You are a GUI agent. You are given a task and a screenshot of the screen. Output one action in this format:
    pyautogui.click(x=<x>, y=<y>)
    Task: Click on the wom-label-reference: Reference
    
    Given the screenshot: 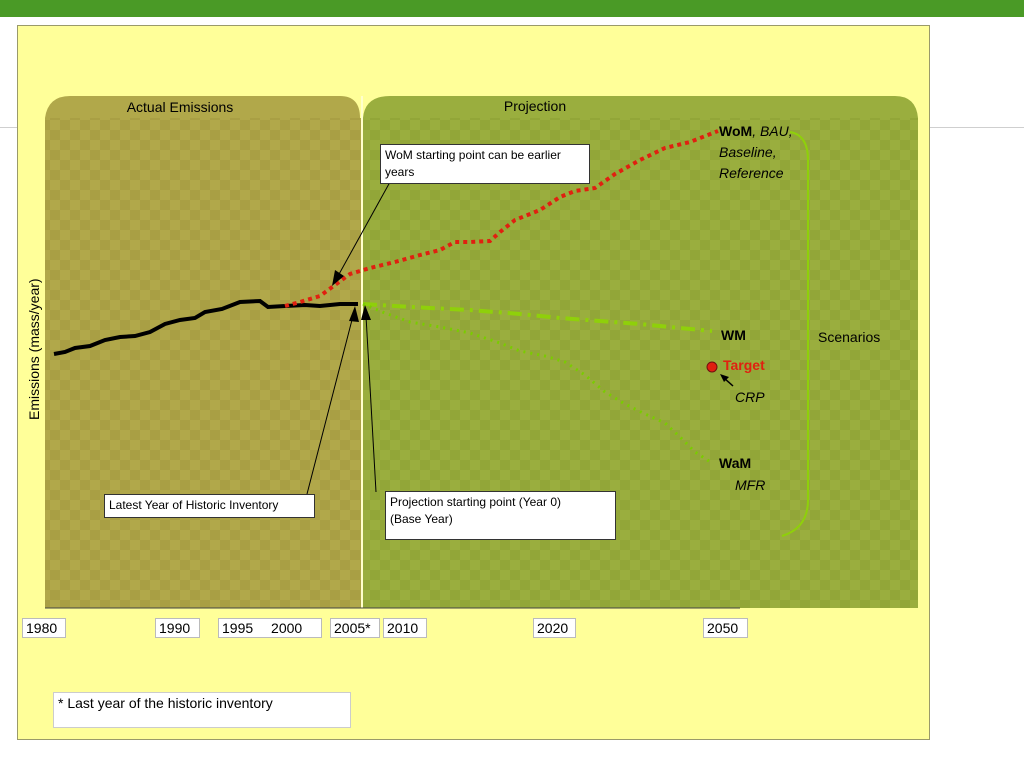 What is the action you would take?
    pyautogui.click(x=751, y=173)
    